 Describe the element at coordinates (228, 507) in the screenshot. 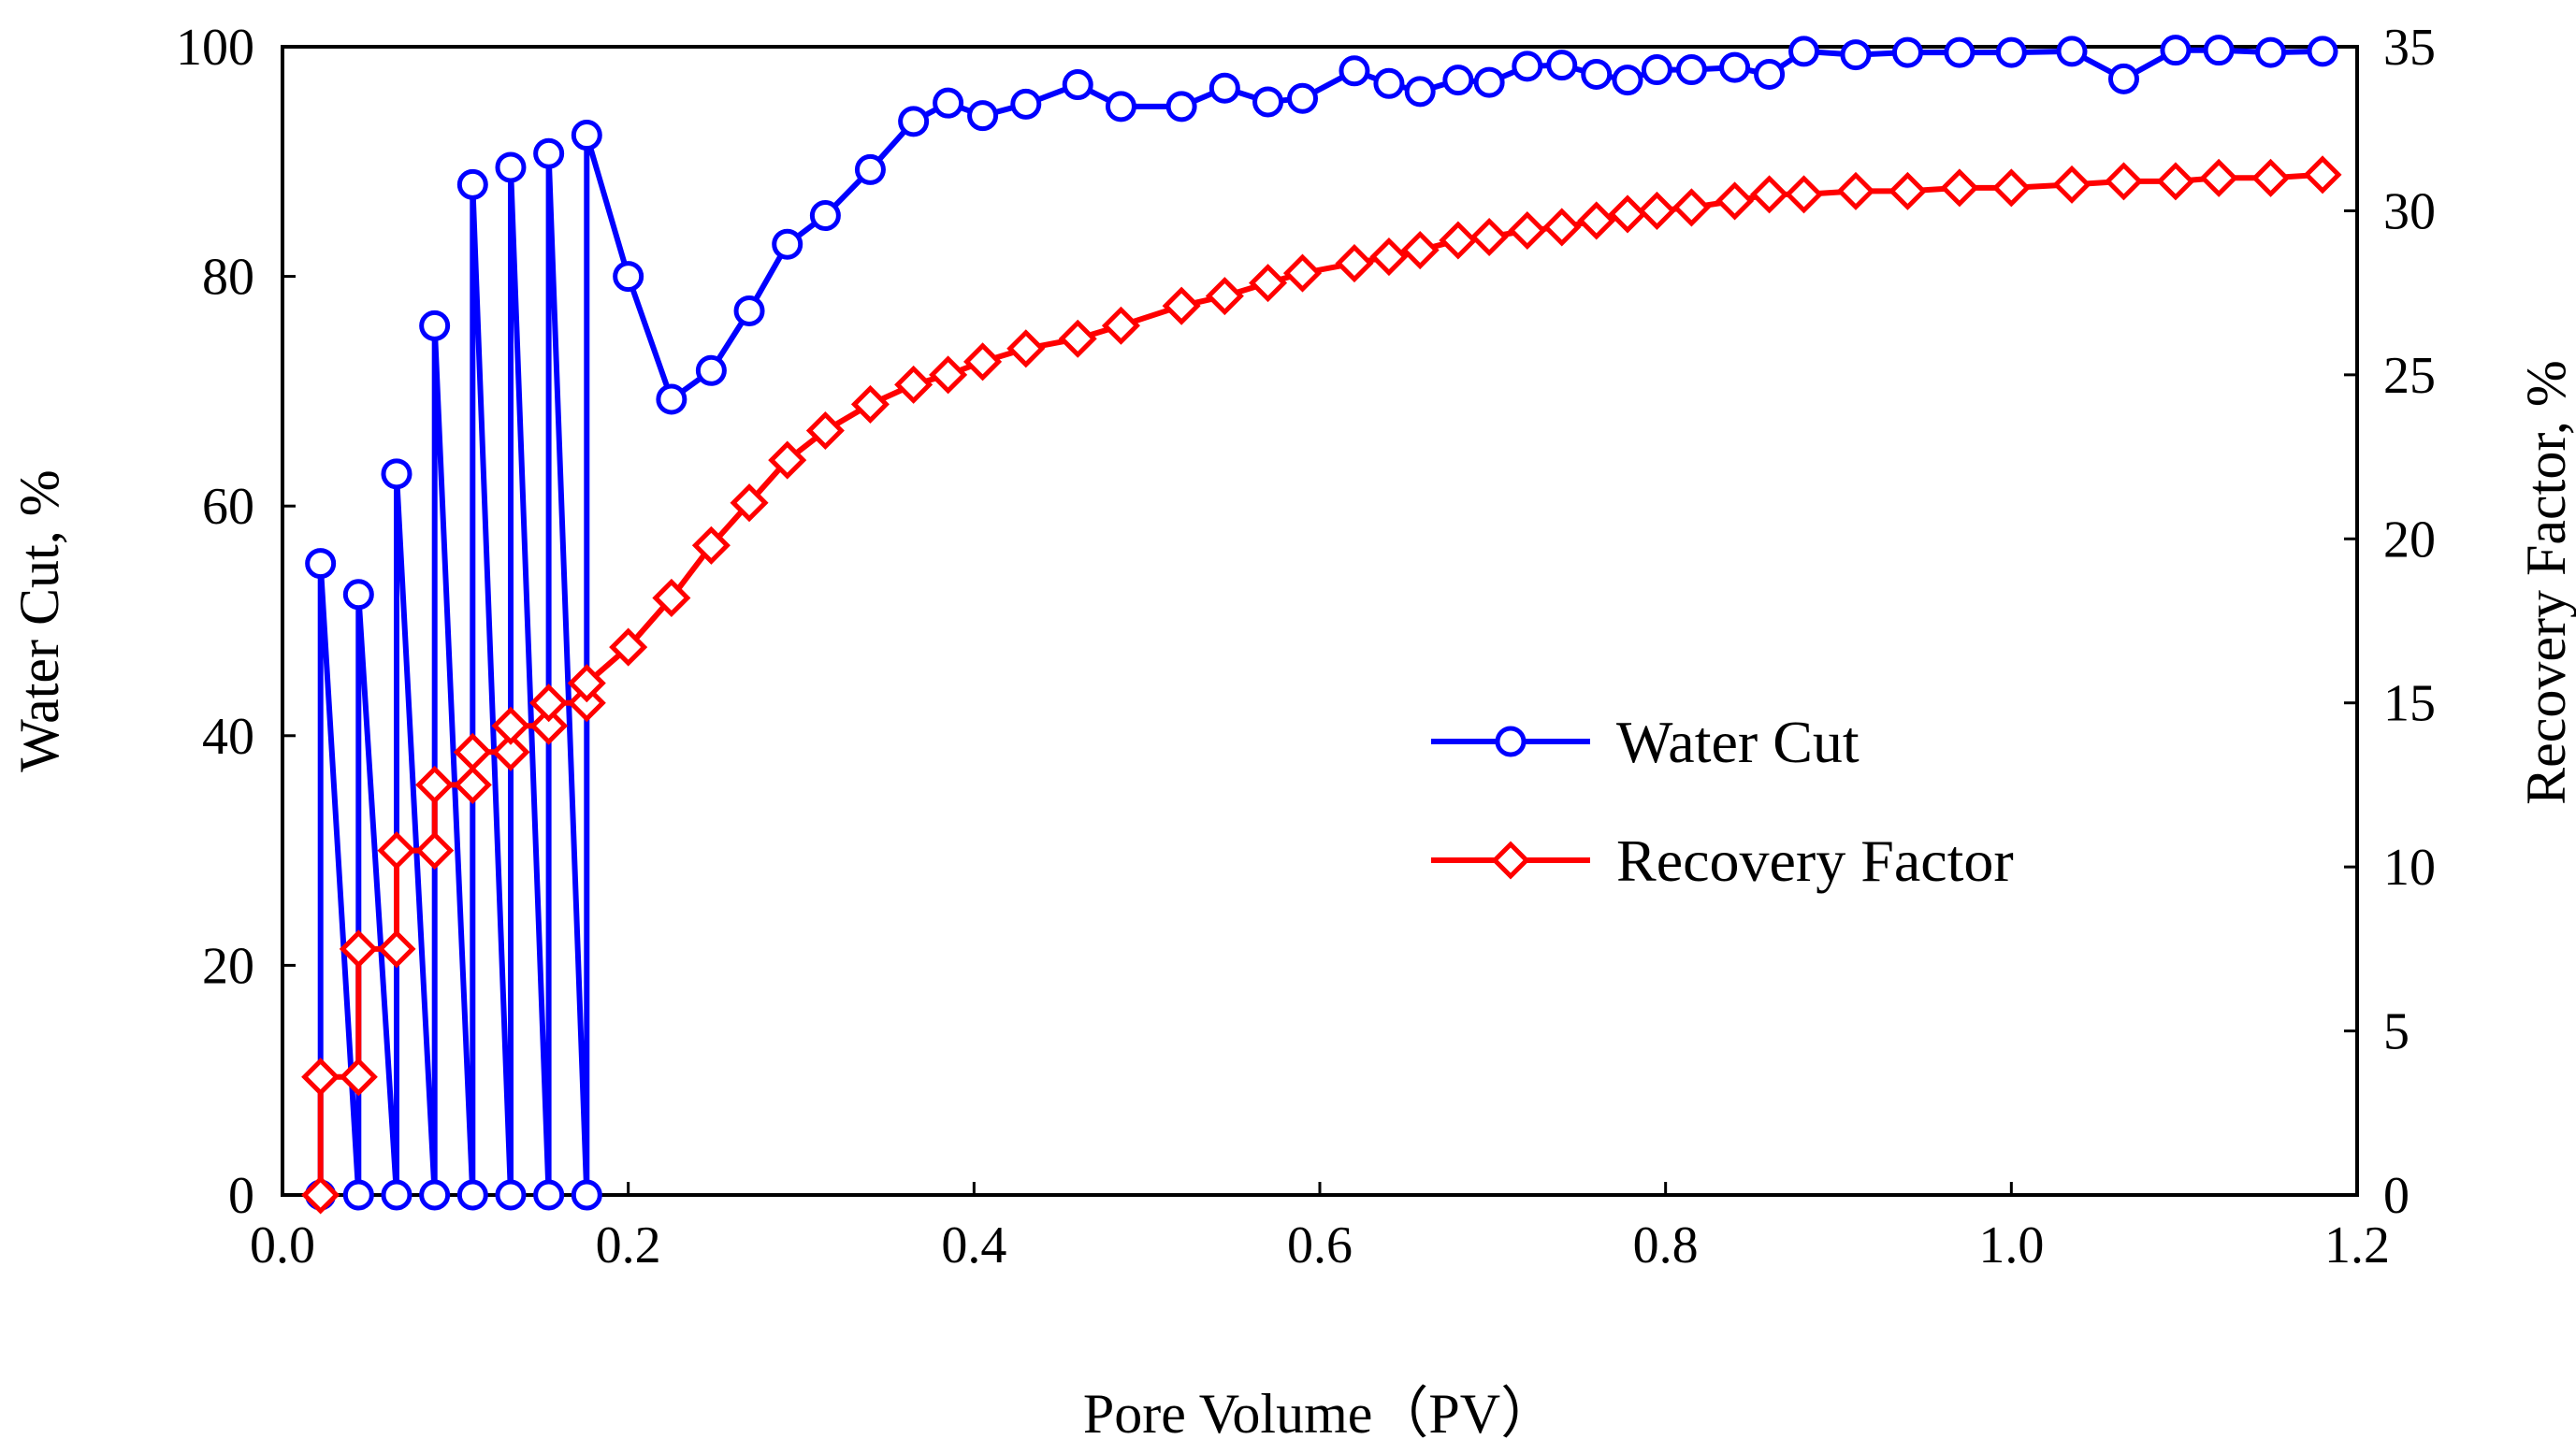

I see `left-y-tick-label: 60` at that location.